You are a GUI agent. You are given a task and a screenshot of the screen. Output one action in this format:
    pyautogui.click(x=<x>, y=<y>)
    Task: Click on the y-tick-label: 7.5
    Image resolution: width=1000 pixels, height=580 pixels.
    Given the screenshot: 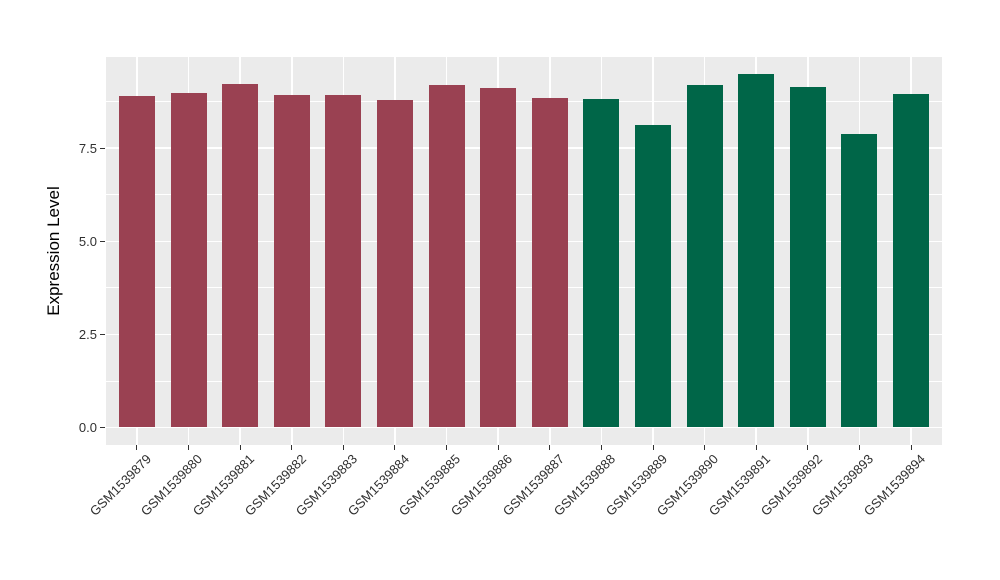 What is the action you would take?
    pyautogui.click(x=87, y=148)
    